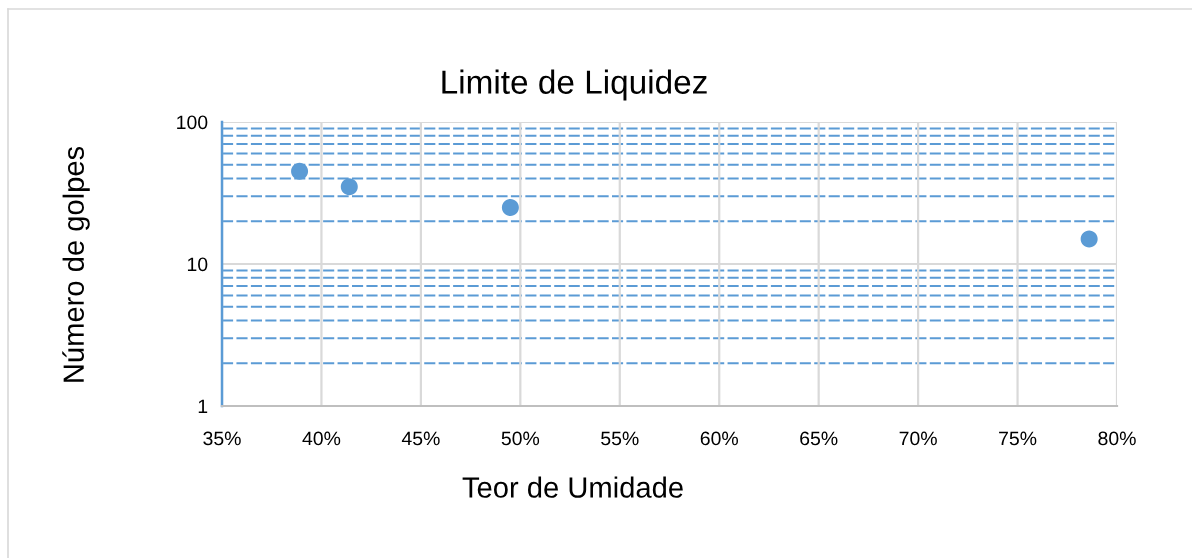  Describe the element at coordinates (192, 122) in the screenshot. I see `y-tick-label: 100` at that location.